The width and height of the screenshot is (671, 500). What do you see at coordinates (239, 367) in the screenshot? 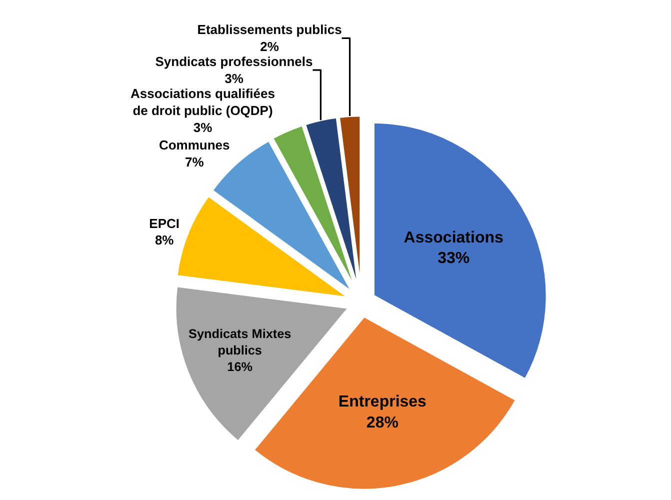
I see `data-label: 16%` at bounding box center [239, 367].